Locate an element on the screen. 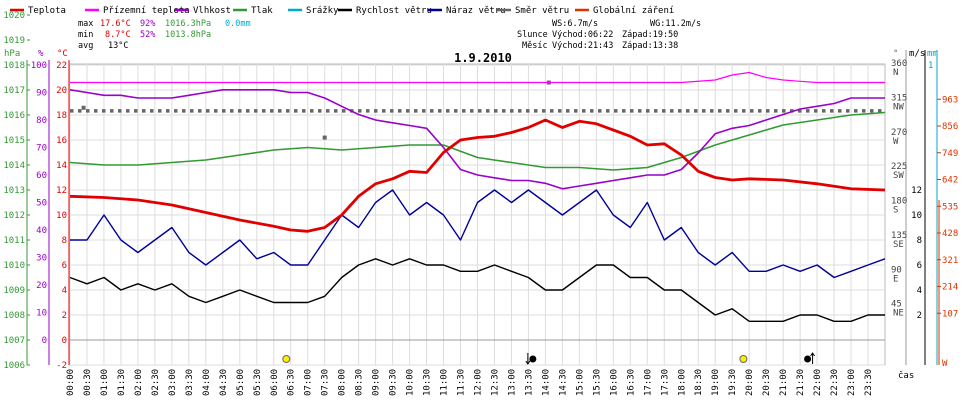  temperature-tick-9: 16 is located at coordinates (61, 141).